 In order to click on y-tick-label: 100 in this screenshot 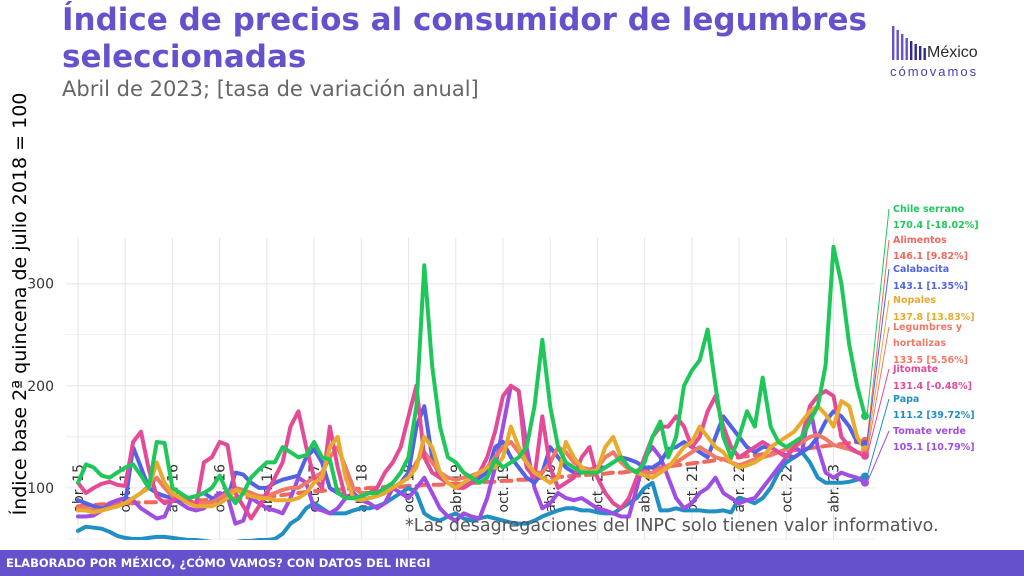, I will do `click(40, 489)`.